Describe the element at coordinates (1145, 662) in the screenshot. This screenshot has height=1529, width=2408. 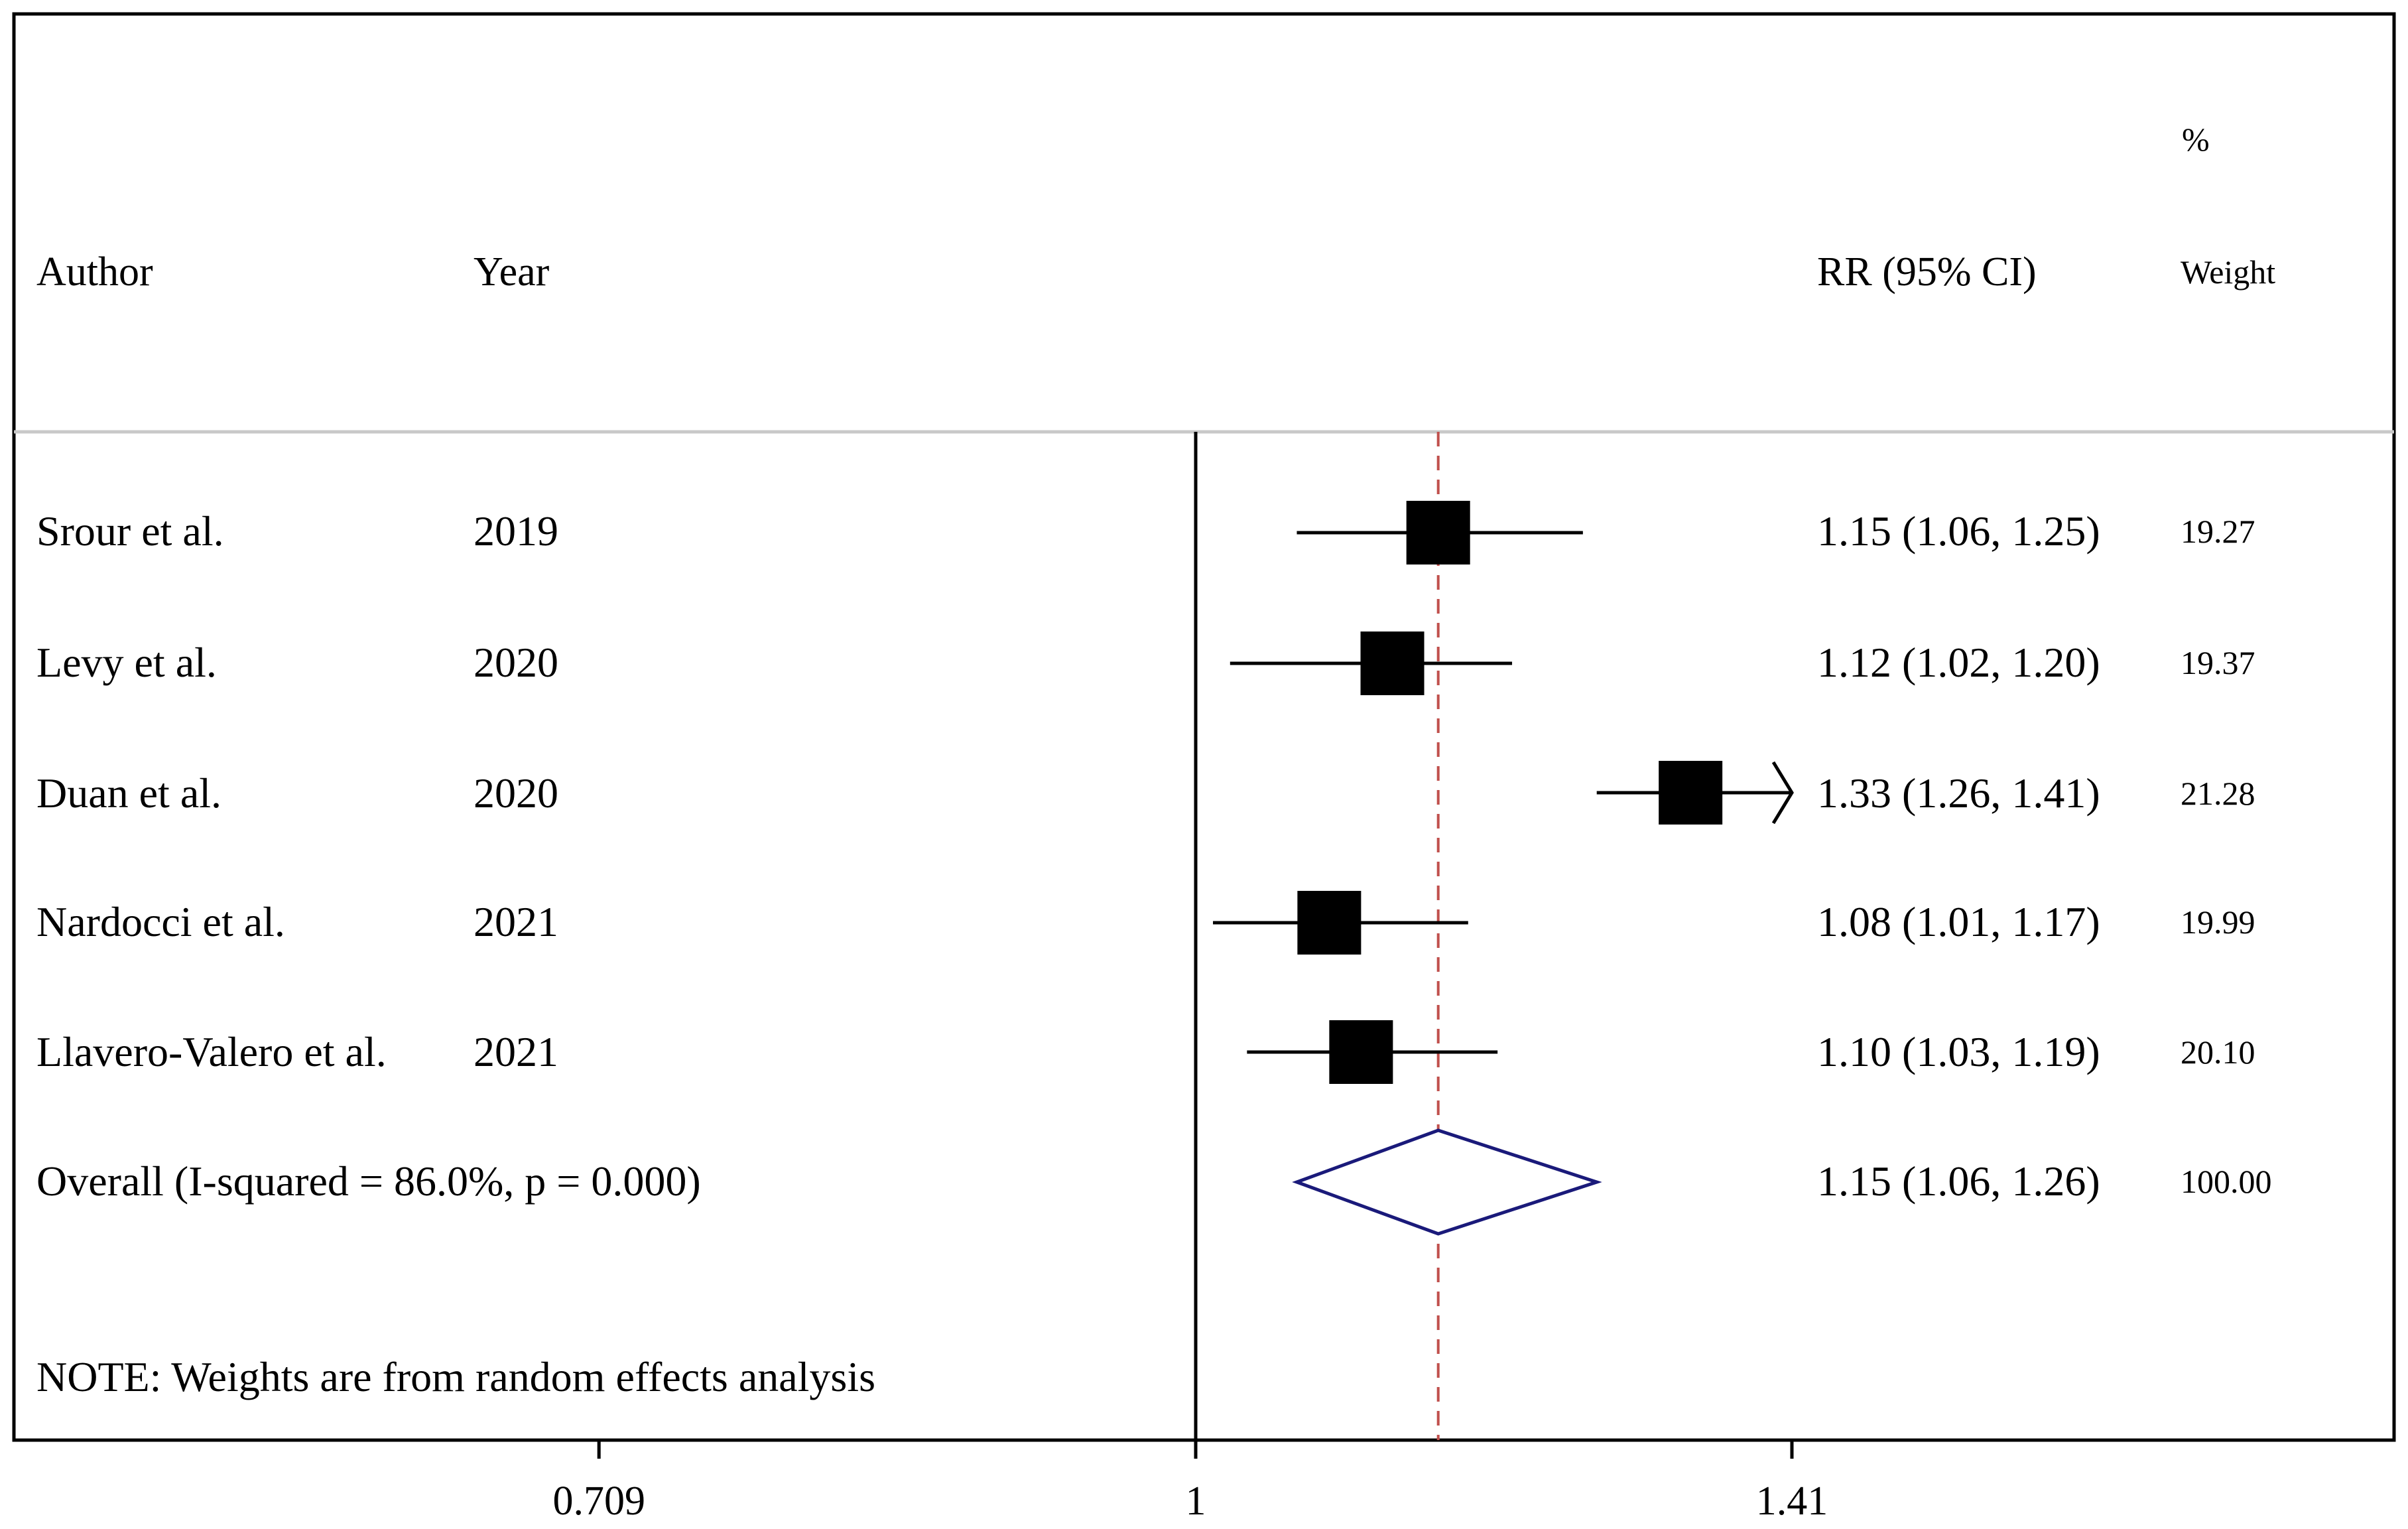
I see `study-row: Levy et al. 2020 1.12 (1.02, 1.20) 19.37` at that location.